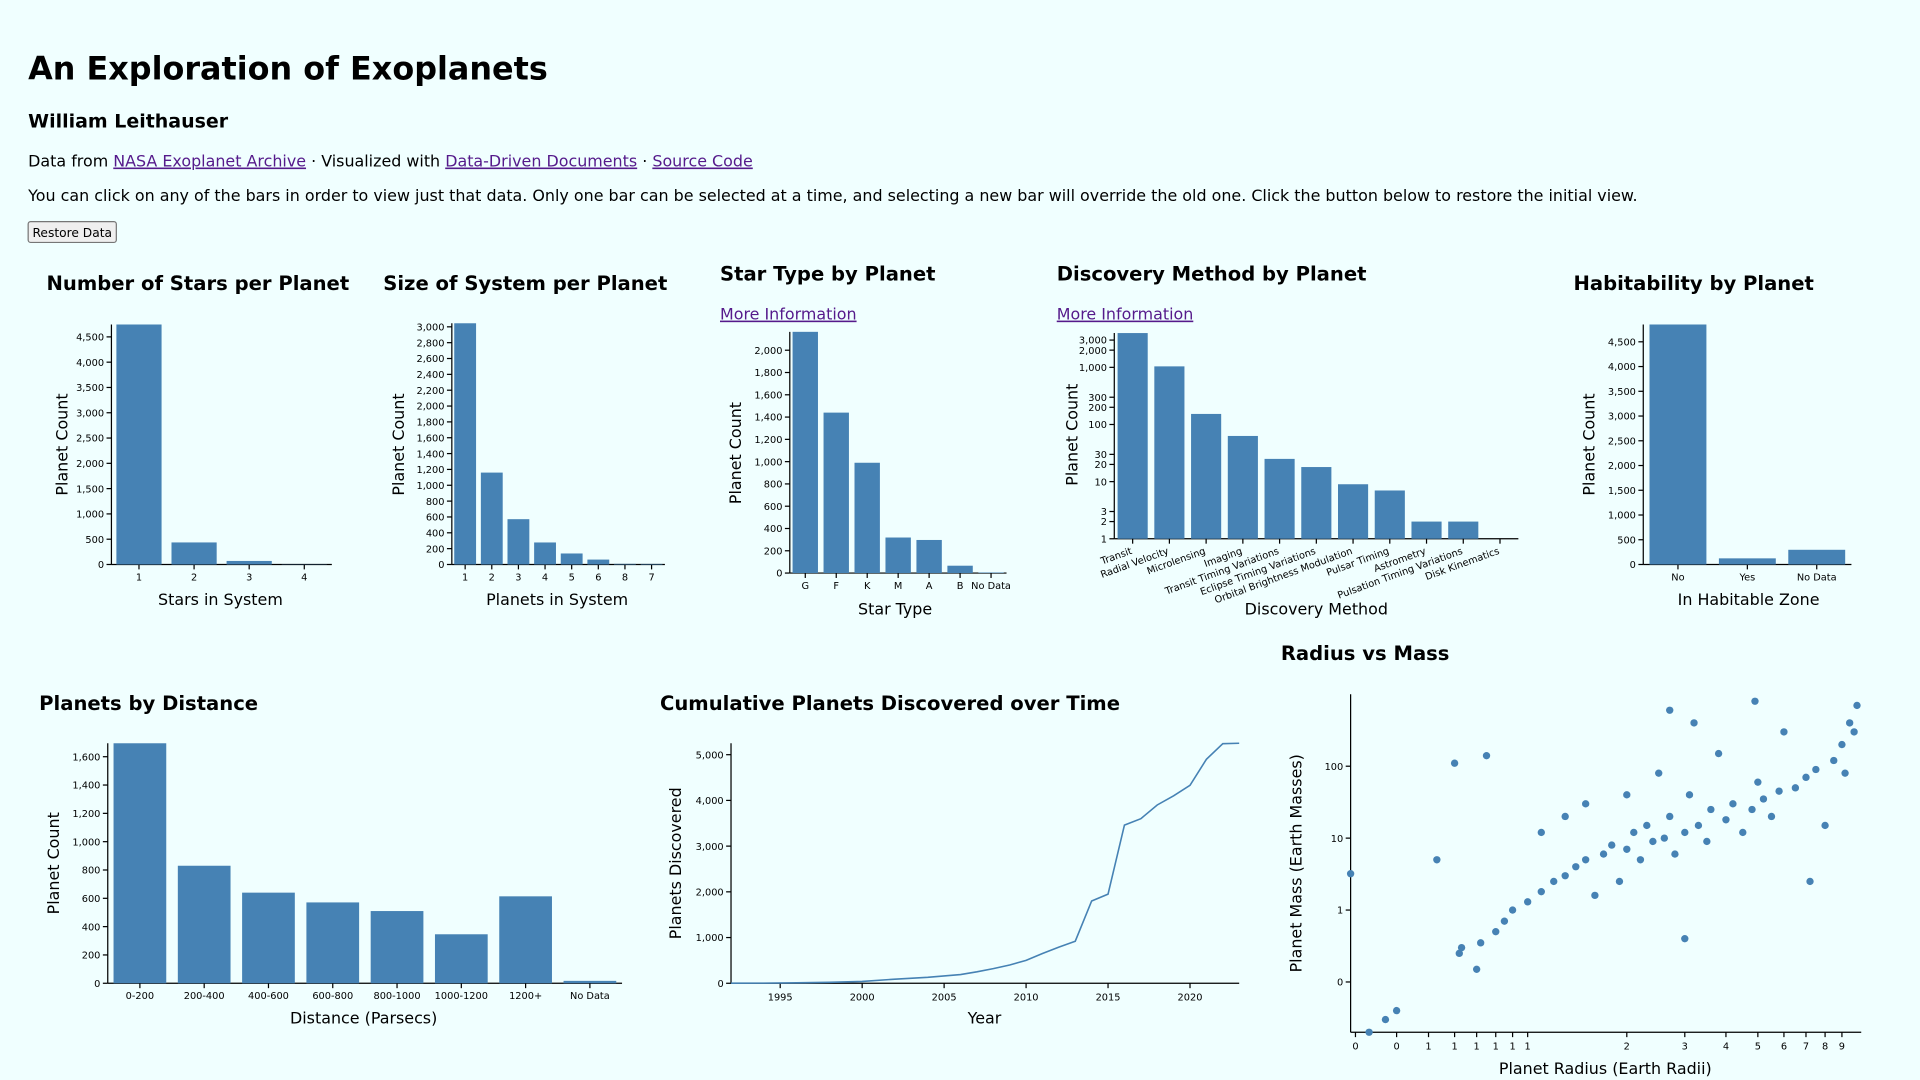  What do you see at coordinates (929, 586) in the screenshot?
I see `x-tick-label: A` at bounding box center [929, 586].